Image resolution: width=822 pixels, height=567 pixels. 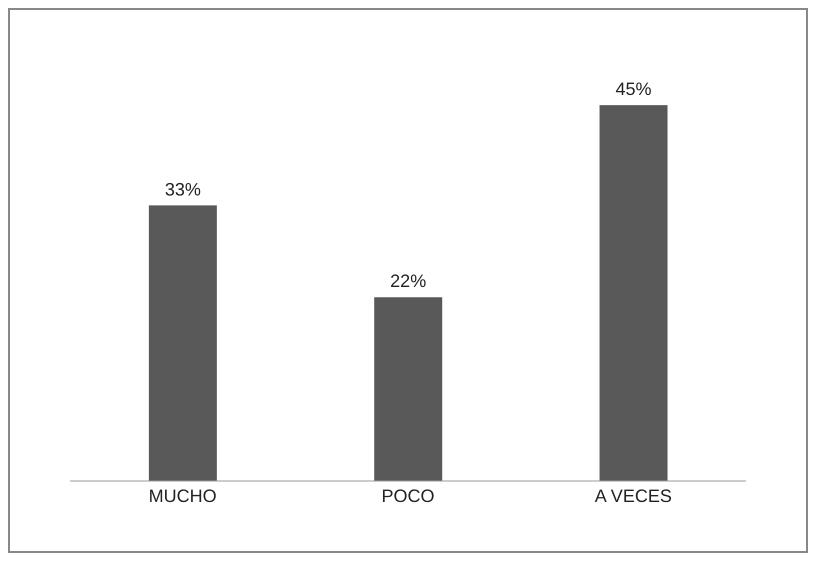 What do you see at coordinates (182, 189) in the screenshot?
I see `data-label: 33%` at bounding box center [182, 189].